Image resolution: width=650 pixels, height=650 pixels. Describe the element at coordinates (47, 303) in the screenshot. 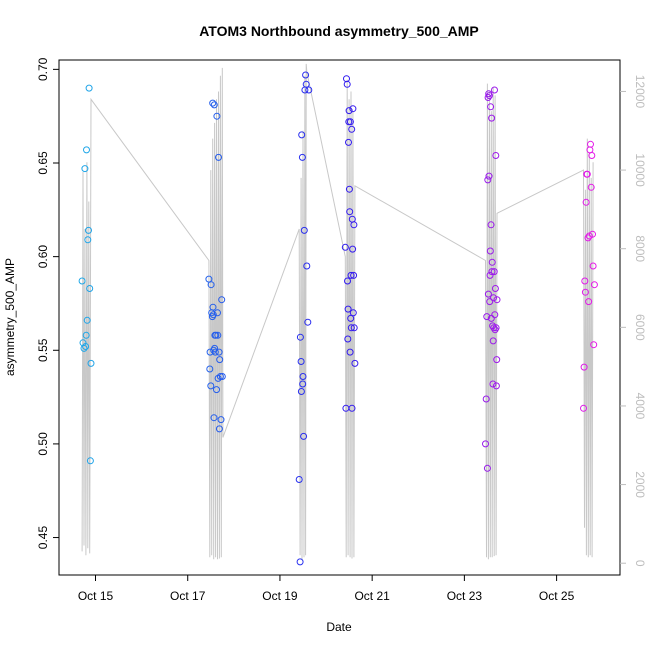

I see `y-axis: 0.45 0.50 0.55 0.60 0.65 0.70` at that location.